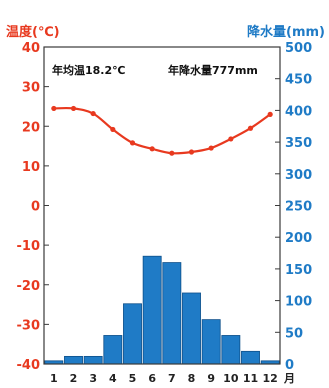 The width and height of the screenshot is (329, 388). Describe the element at coordinates (294, 333) in the screenshot. I see `right-tick-label: 50` at that location.